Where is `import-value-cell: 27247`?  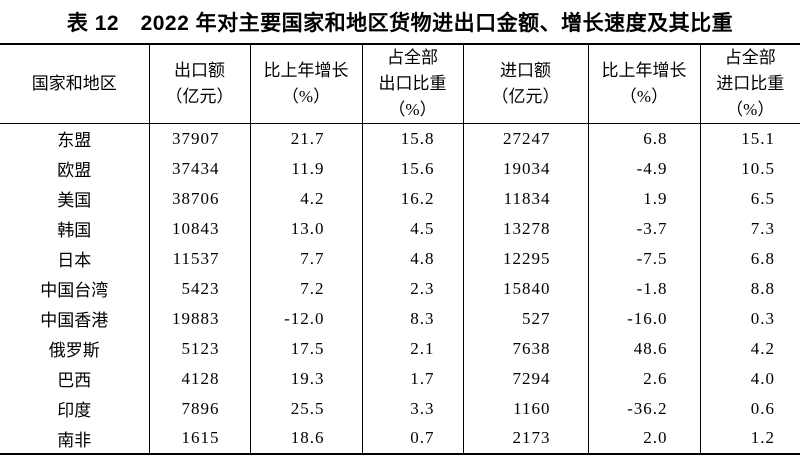 import-value-cell: 27247 is located at coordinates (526, 138).